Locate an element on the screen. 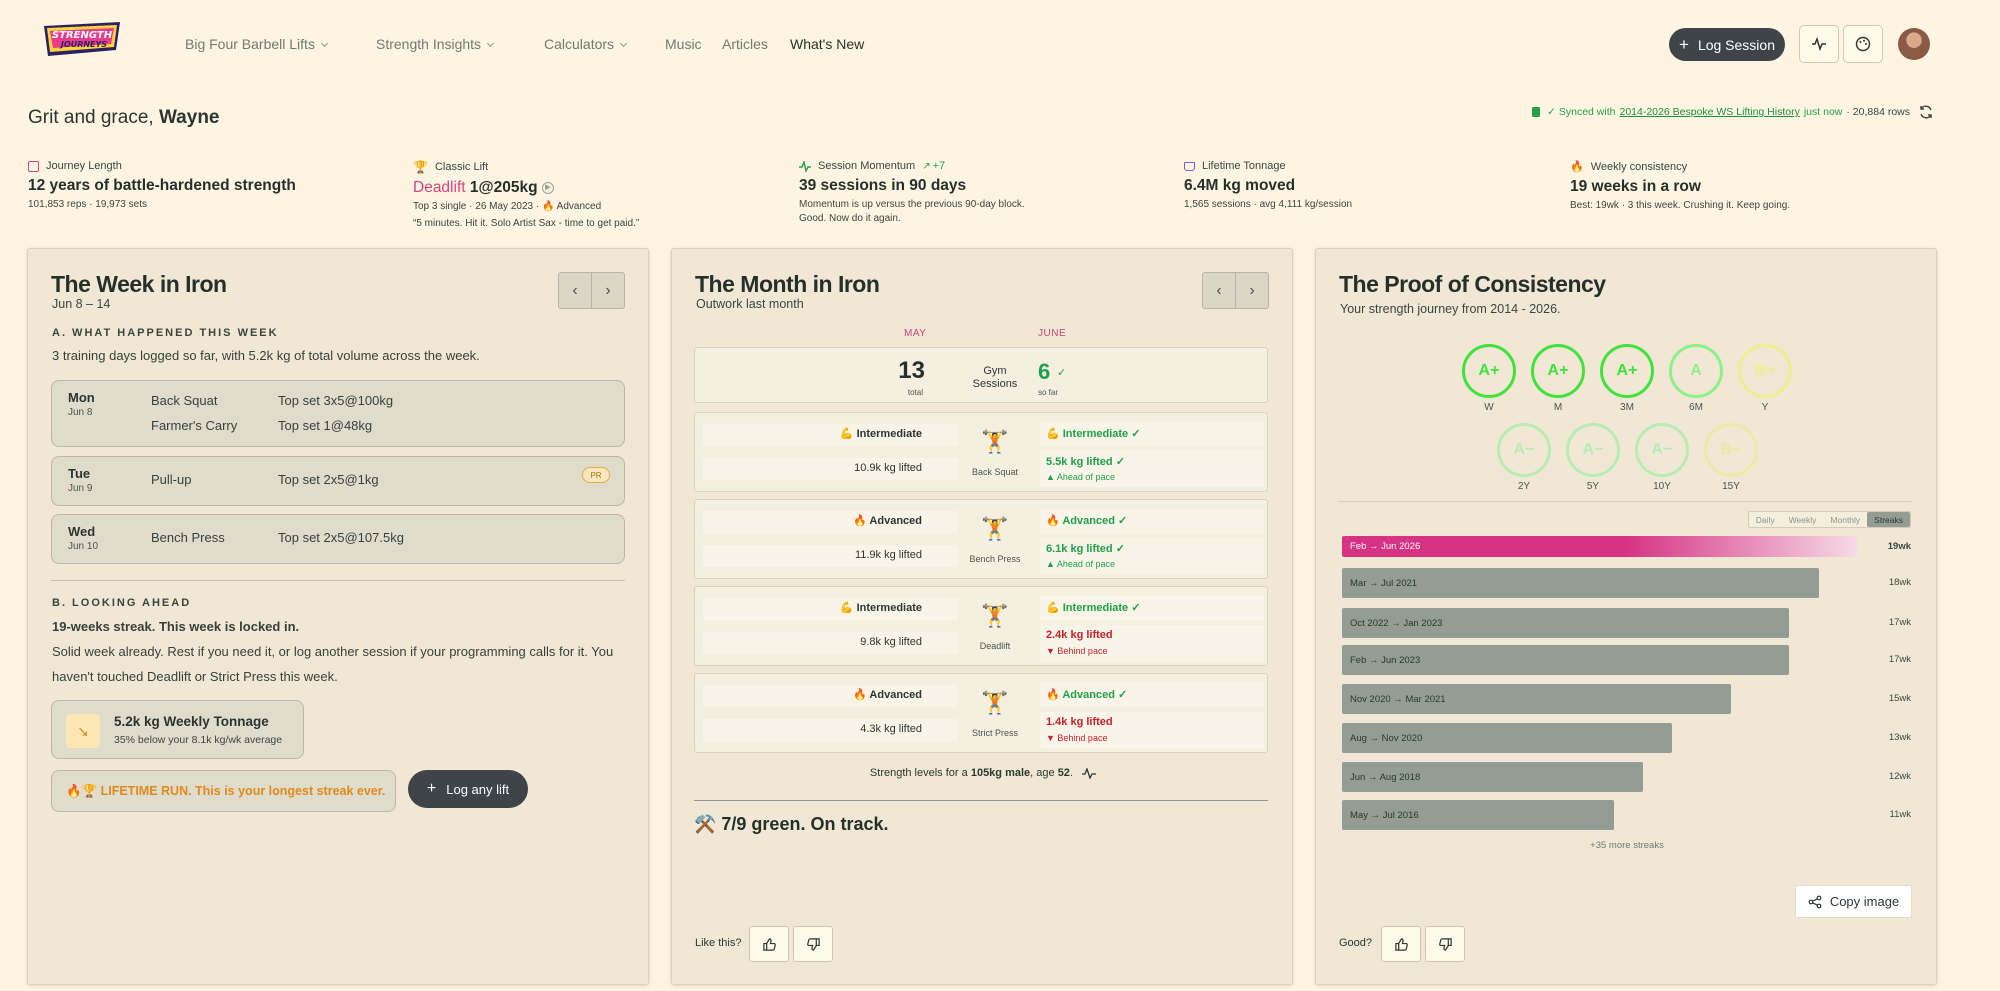 The width and height of the screenshot is (2000, 991). refresh-icon is located at coordinates (1926, 112).